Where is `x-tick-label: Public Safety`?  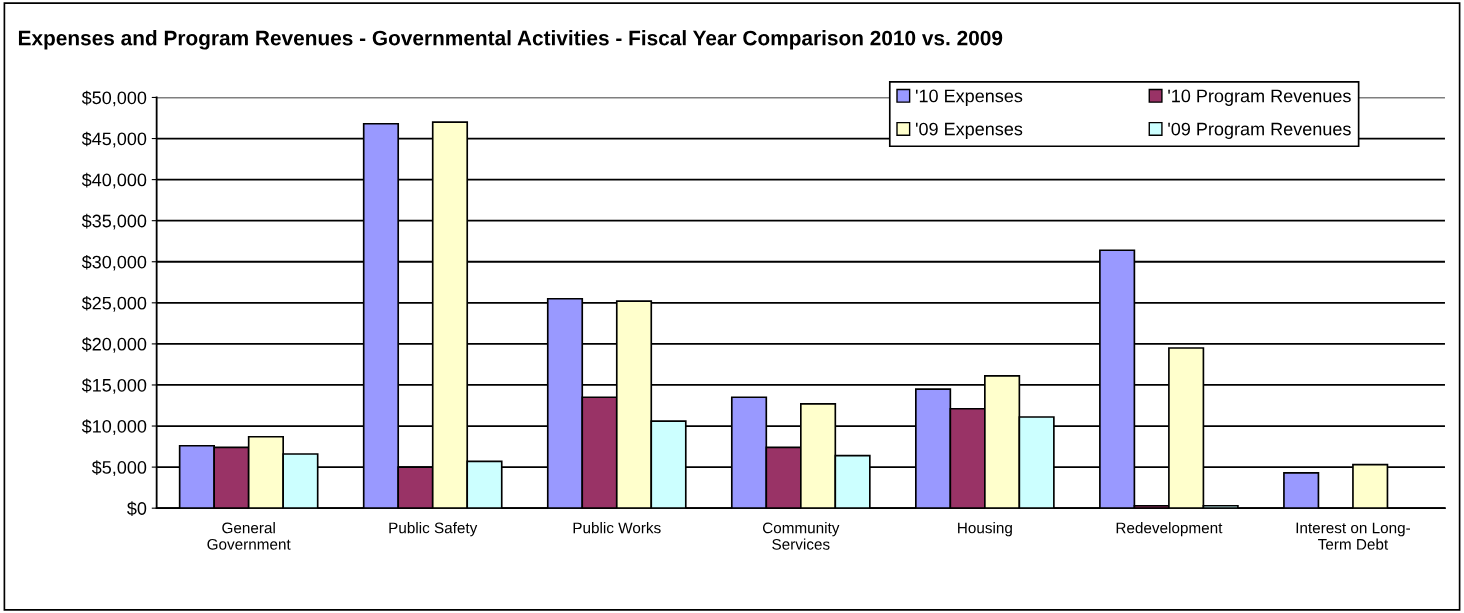 x-tick-label: Public Safety is located at coordinates (433, 529).